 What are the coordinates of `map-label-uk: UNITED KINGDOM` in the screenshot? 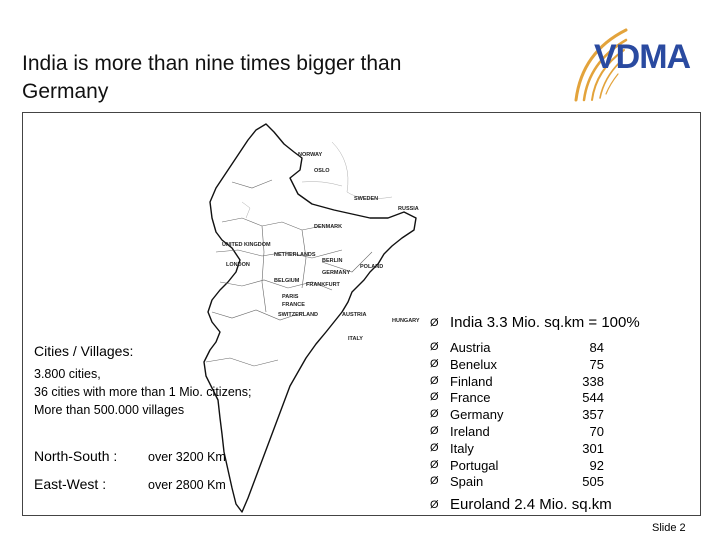 It's located at (246, 245).